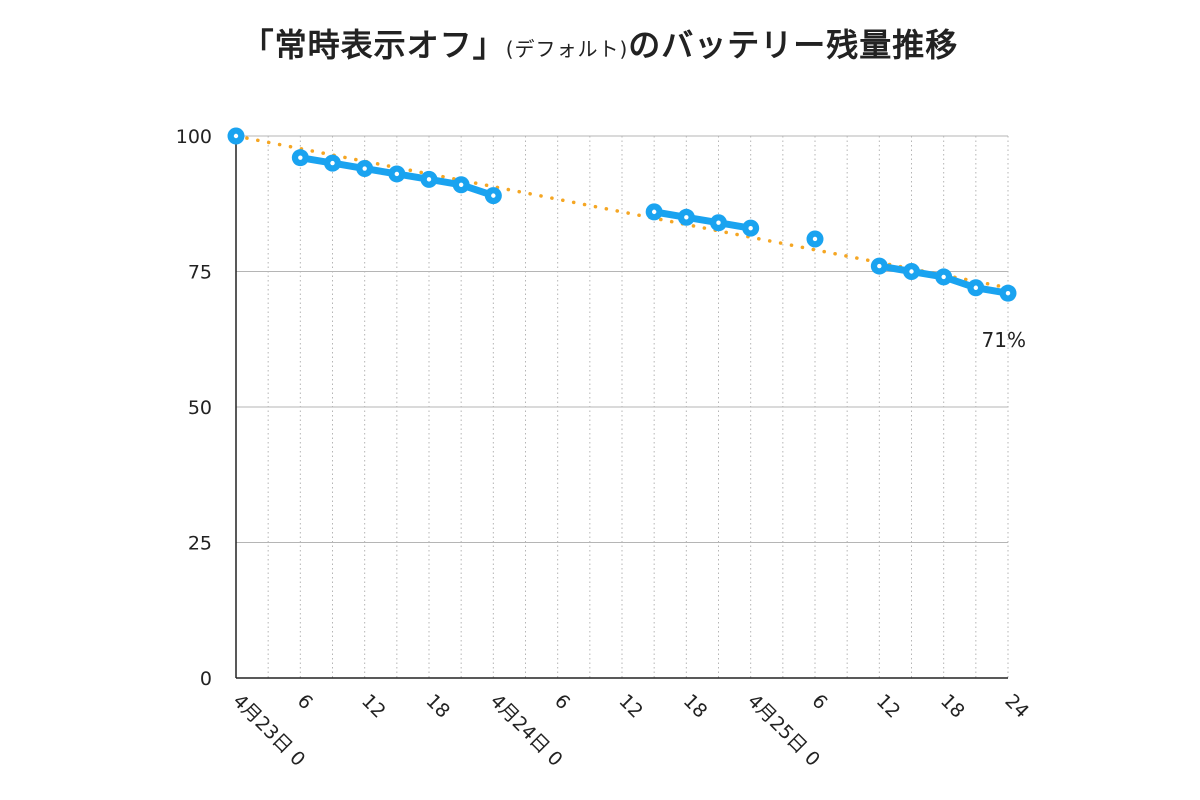 Image resolution: width=1200 pixels, height=800 pixels. I want to click on y-tick-label: 0, so click(206, 679).